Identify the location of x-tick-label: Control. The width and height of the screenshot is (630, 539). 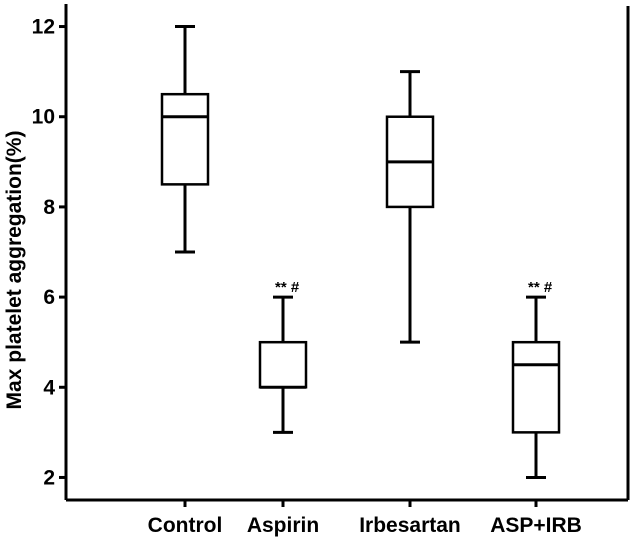
(185, 525).